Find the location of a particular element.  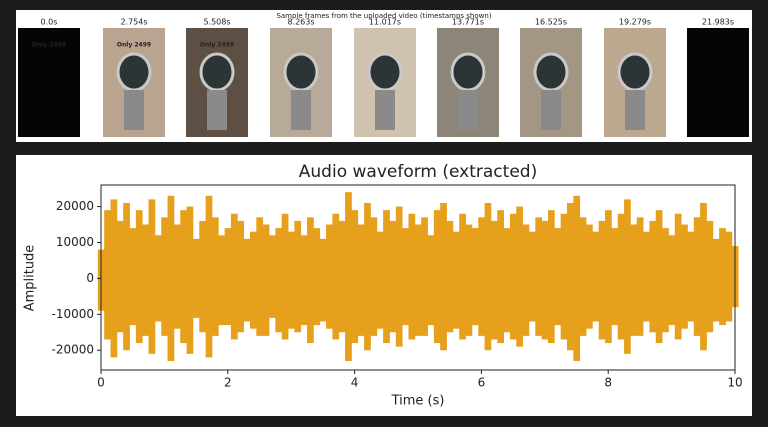

frame-timestamp: 16.525s is located at coordinates (551, 22).